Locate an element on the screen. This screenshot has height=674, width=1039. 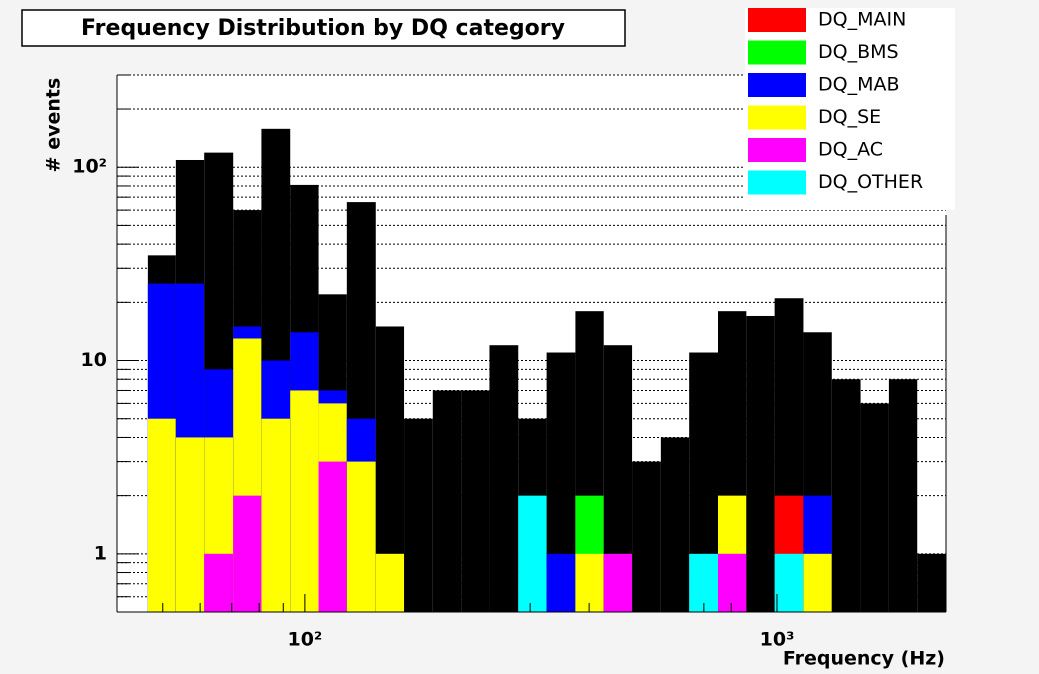
legend-label: DQ_MAB is located at coordinates (859, 85).